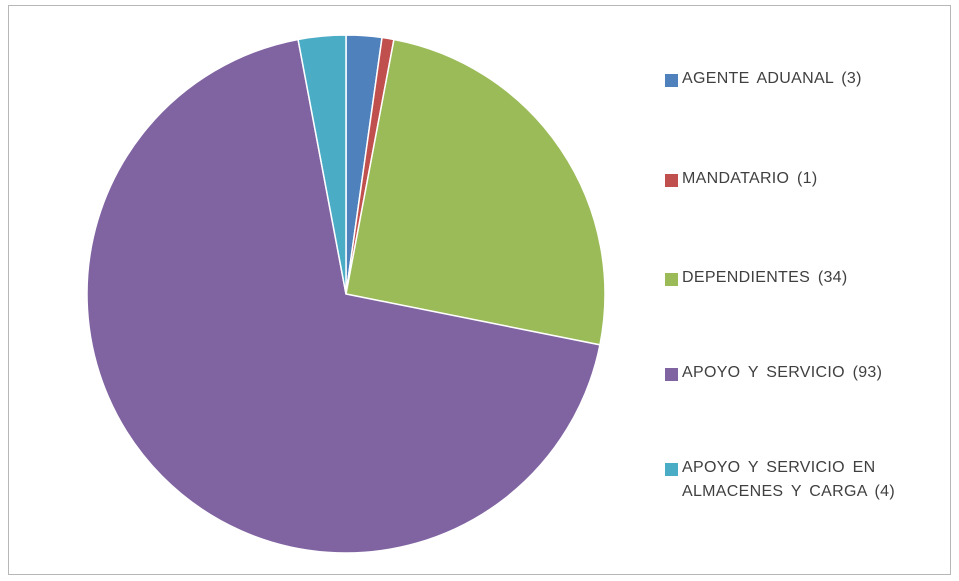 This screenshot has width=959, height=581. I want to click on legend-label: MANDATARIO (1), so click(750, 178).